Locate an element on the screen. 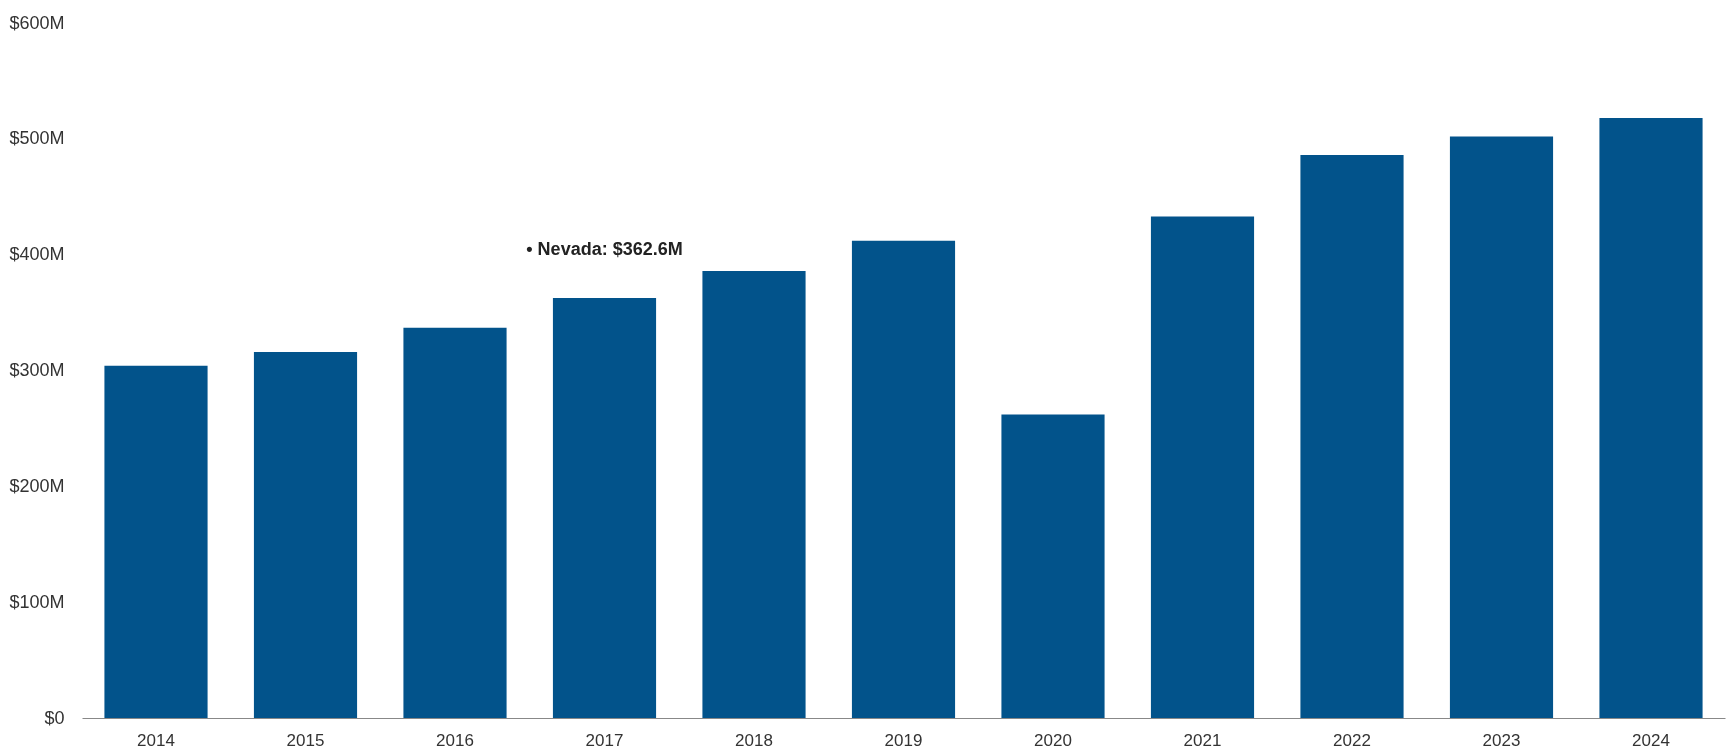 Image resolution: width=1729 pixels, height=756 pixels. y-tick-label: $100M is located at coordinates (37, 601).